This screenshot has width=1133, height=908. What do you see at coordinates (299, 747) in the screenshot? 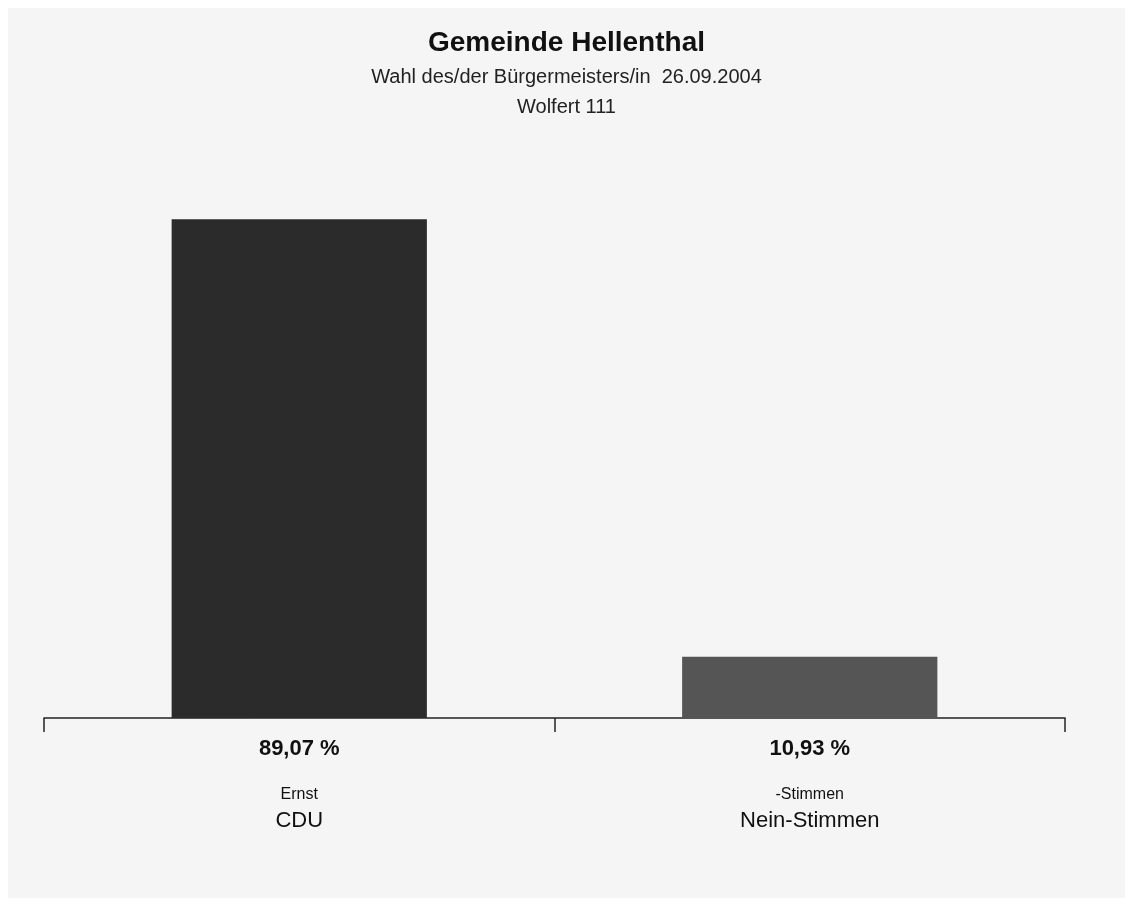
I see `data-label: 89,07 %` at bounding box center [299, 747].